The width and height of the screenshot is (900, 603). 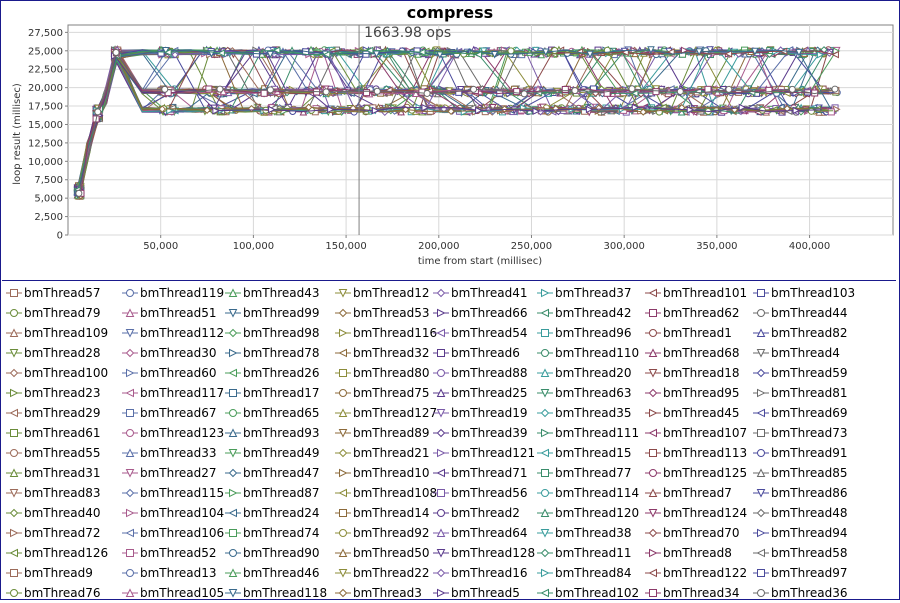 What do you see at coordinates (66, 373) in the screenshot?
I see `legend-label: bmThread100` at bounding box center [66, 373].